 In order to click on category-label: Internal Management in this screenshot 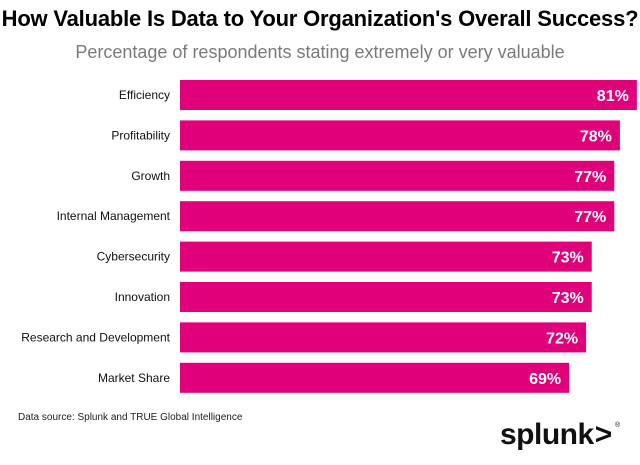, I will do `click(114, 216)`.